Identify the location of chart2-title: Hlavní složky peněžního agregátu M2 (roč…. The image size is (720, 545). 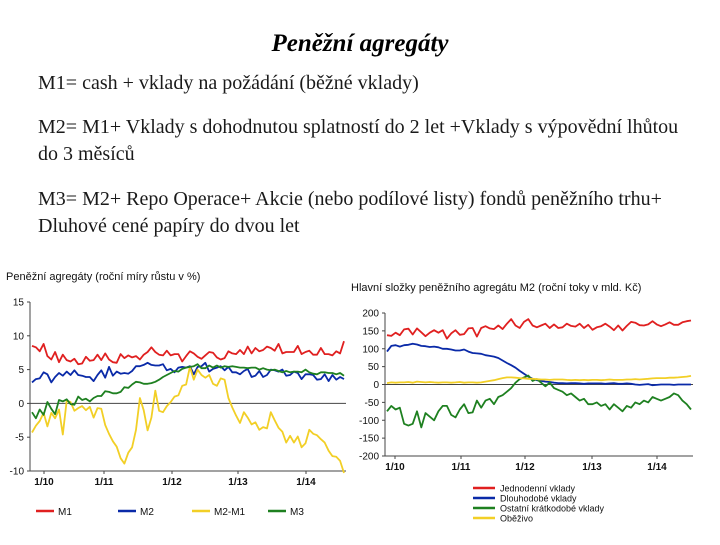
(496, 288).